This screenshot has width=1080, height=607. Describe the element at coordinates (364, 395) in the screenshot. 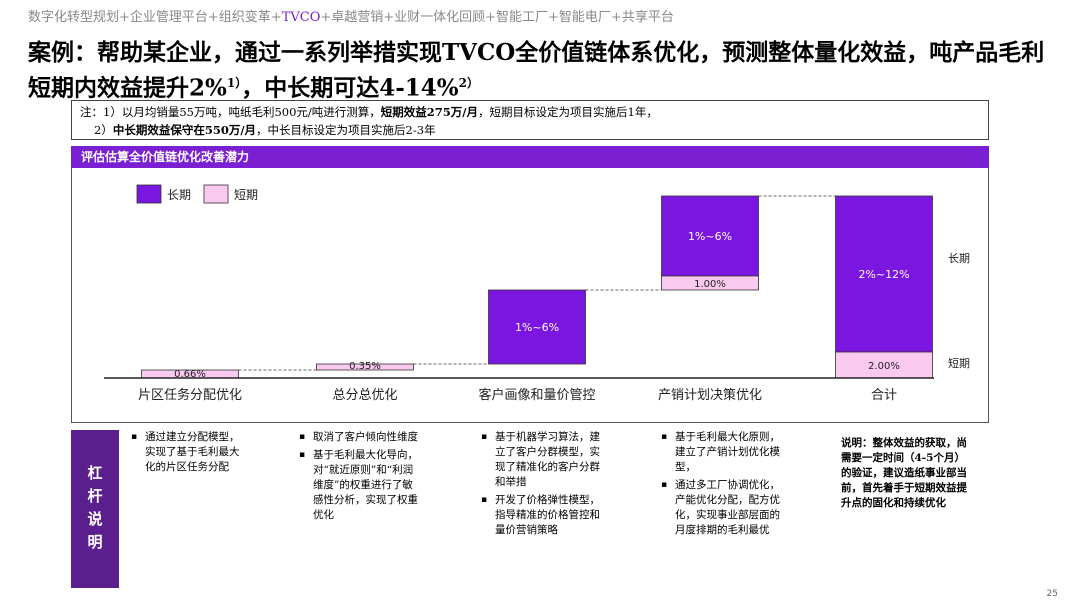

I see `category-label-2: 总分总优化` at that location.